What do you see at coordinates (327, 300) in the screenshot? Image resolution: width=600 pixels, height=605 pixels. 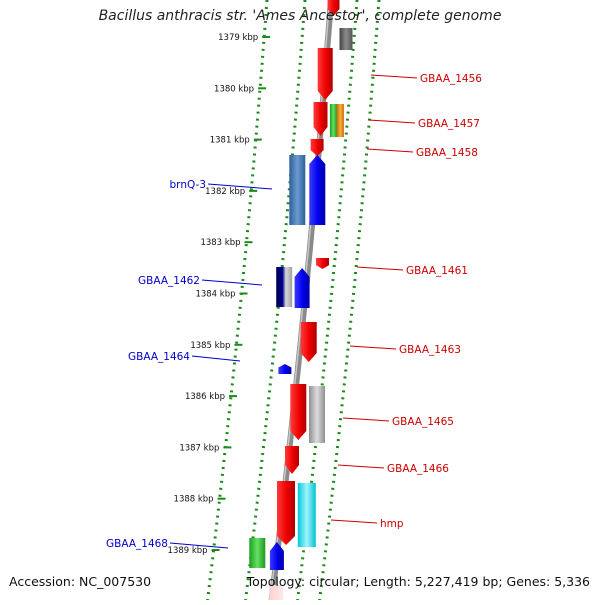 I see `track-border` at bounding box center [327, 300].